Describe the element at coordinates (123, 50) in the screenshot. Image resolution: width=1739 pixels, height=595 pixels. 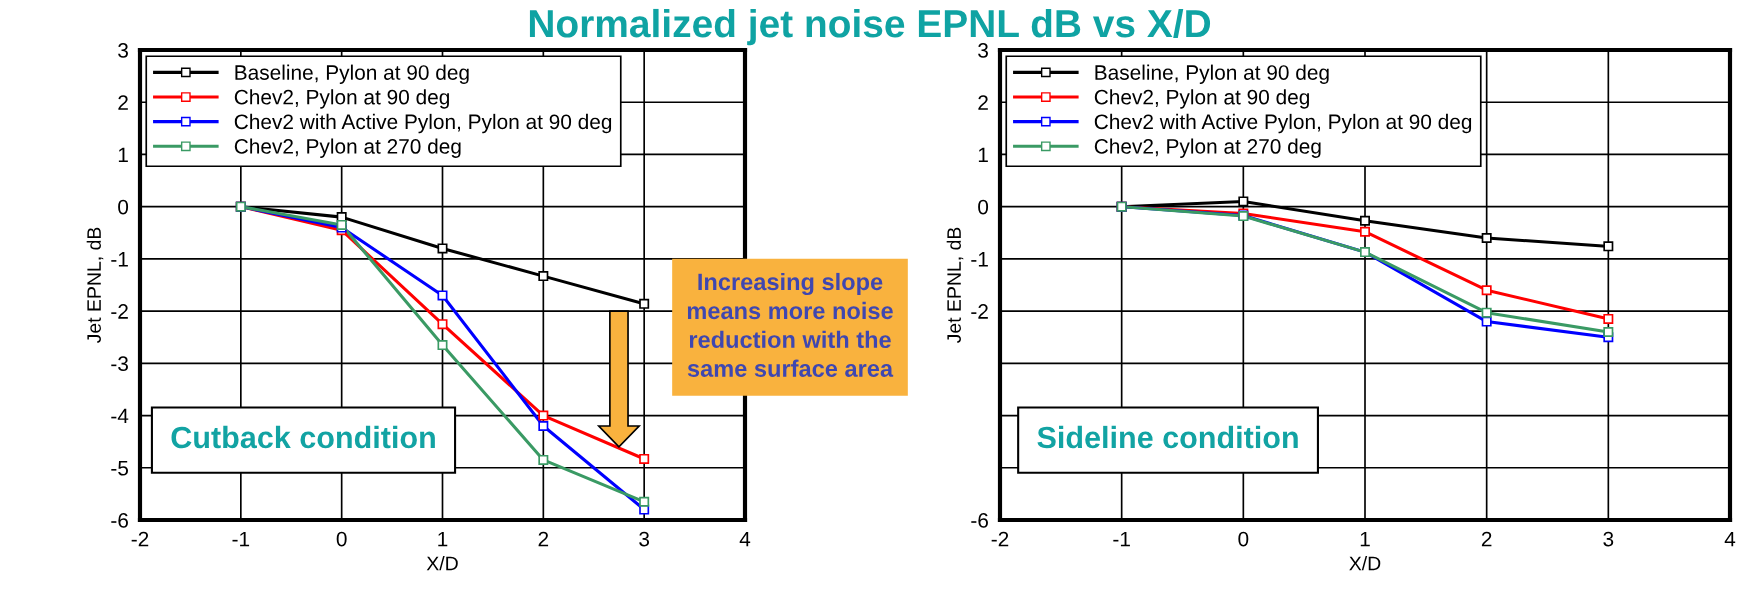
I see `y-tick-label: 3` at that location.